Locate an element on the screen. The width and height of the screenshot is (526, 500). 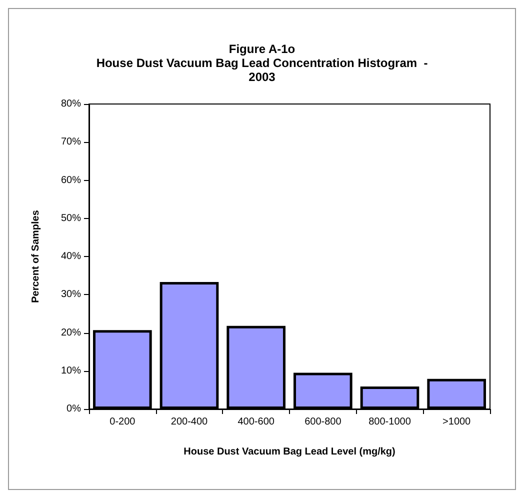
x-tick-label: 0-200 is located at coordinates (123, 422).